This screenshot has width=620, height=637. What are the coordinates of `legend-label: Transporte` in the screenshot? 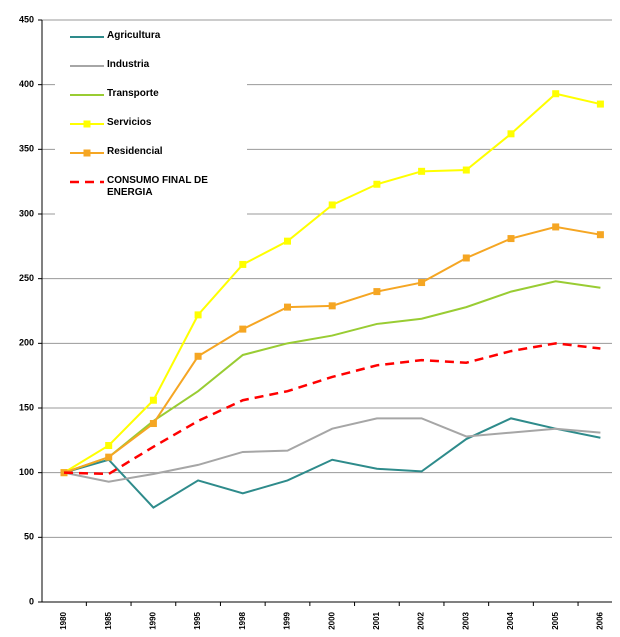 It's located at (133, 93).